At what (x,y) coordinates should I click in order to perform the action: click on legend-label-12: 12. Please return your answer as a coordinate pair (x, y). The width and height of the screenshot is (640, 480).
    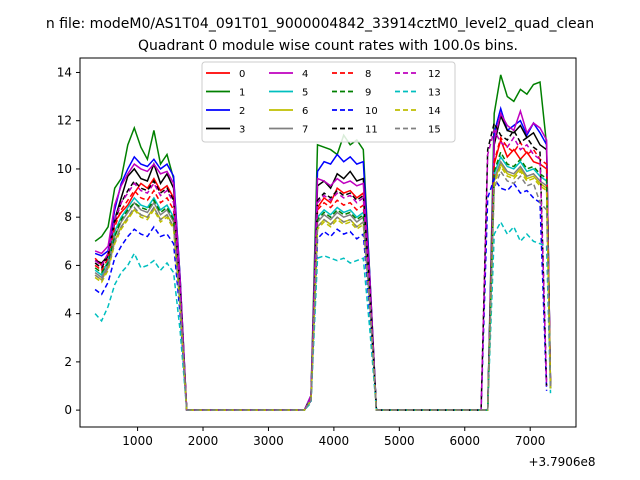
    Looking at the image, I should click on (434, 74).